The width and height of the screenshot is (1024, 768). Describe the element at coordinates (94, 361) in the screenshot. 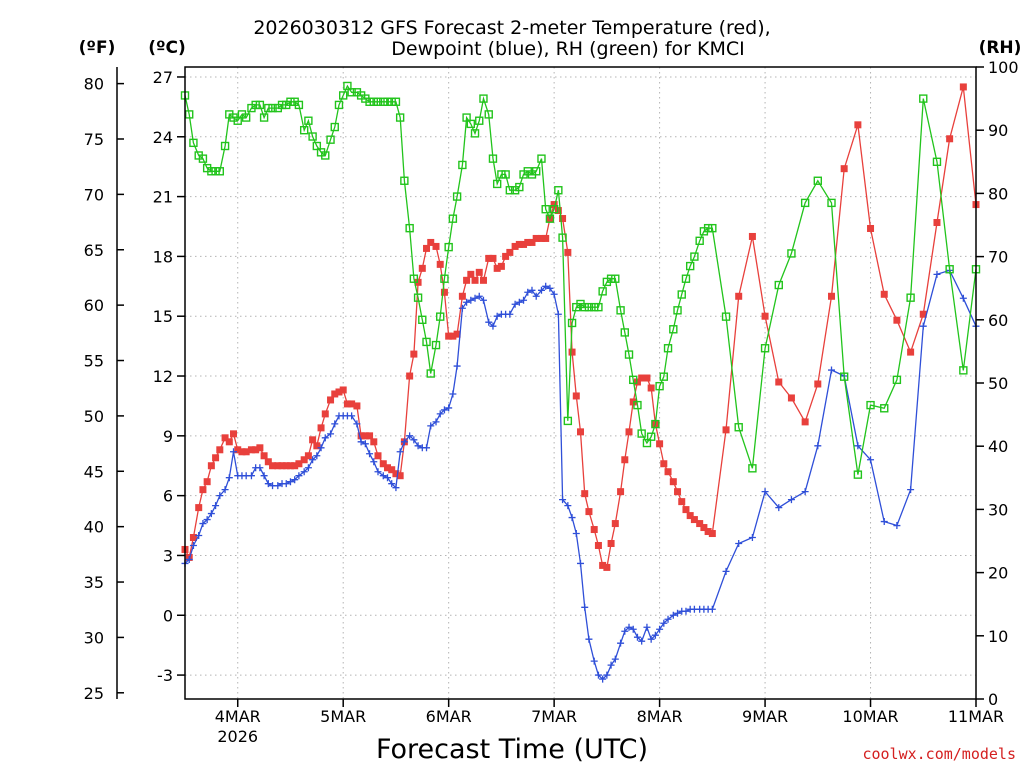

I see `fahrenheit-tick-label: 55` at that location.